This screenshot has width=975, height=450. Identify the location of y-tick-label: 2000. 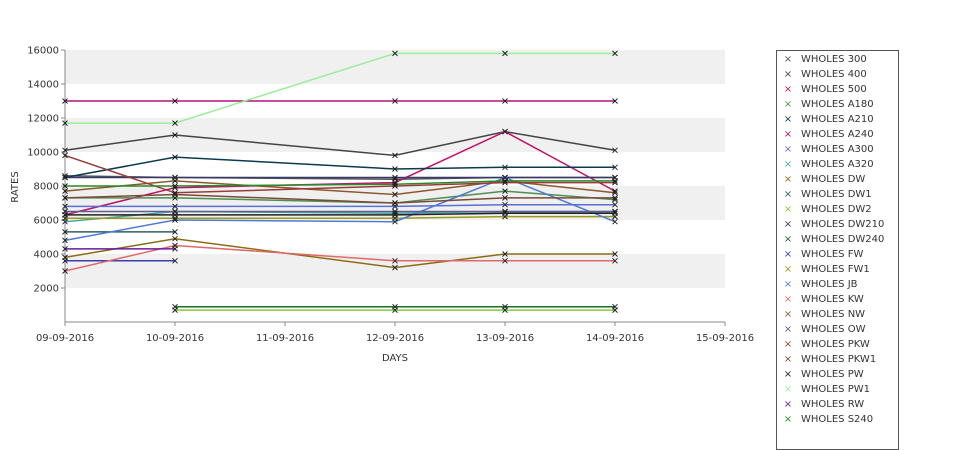
(46, 289).